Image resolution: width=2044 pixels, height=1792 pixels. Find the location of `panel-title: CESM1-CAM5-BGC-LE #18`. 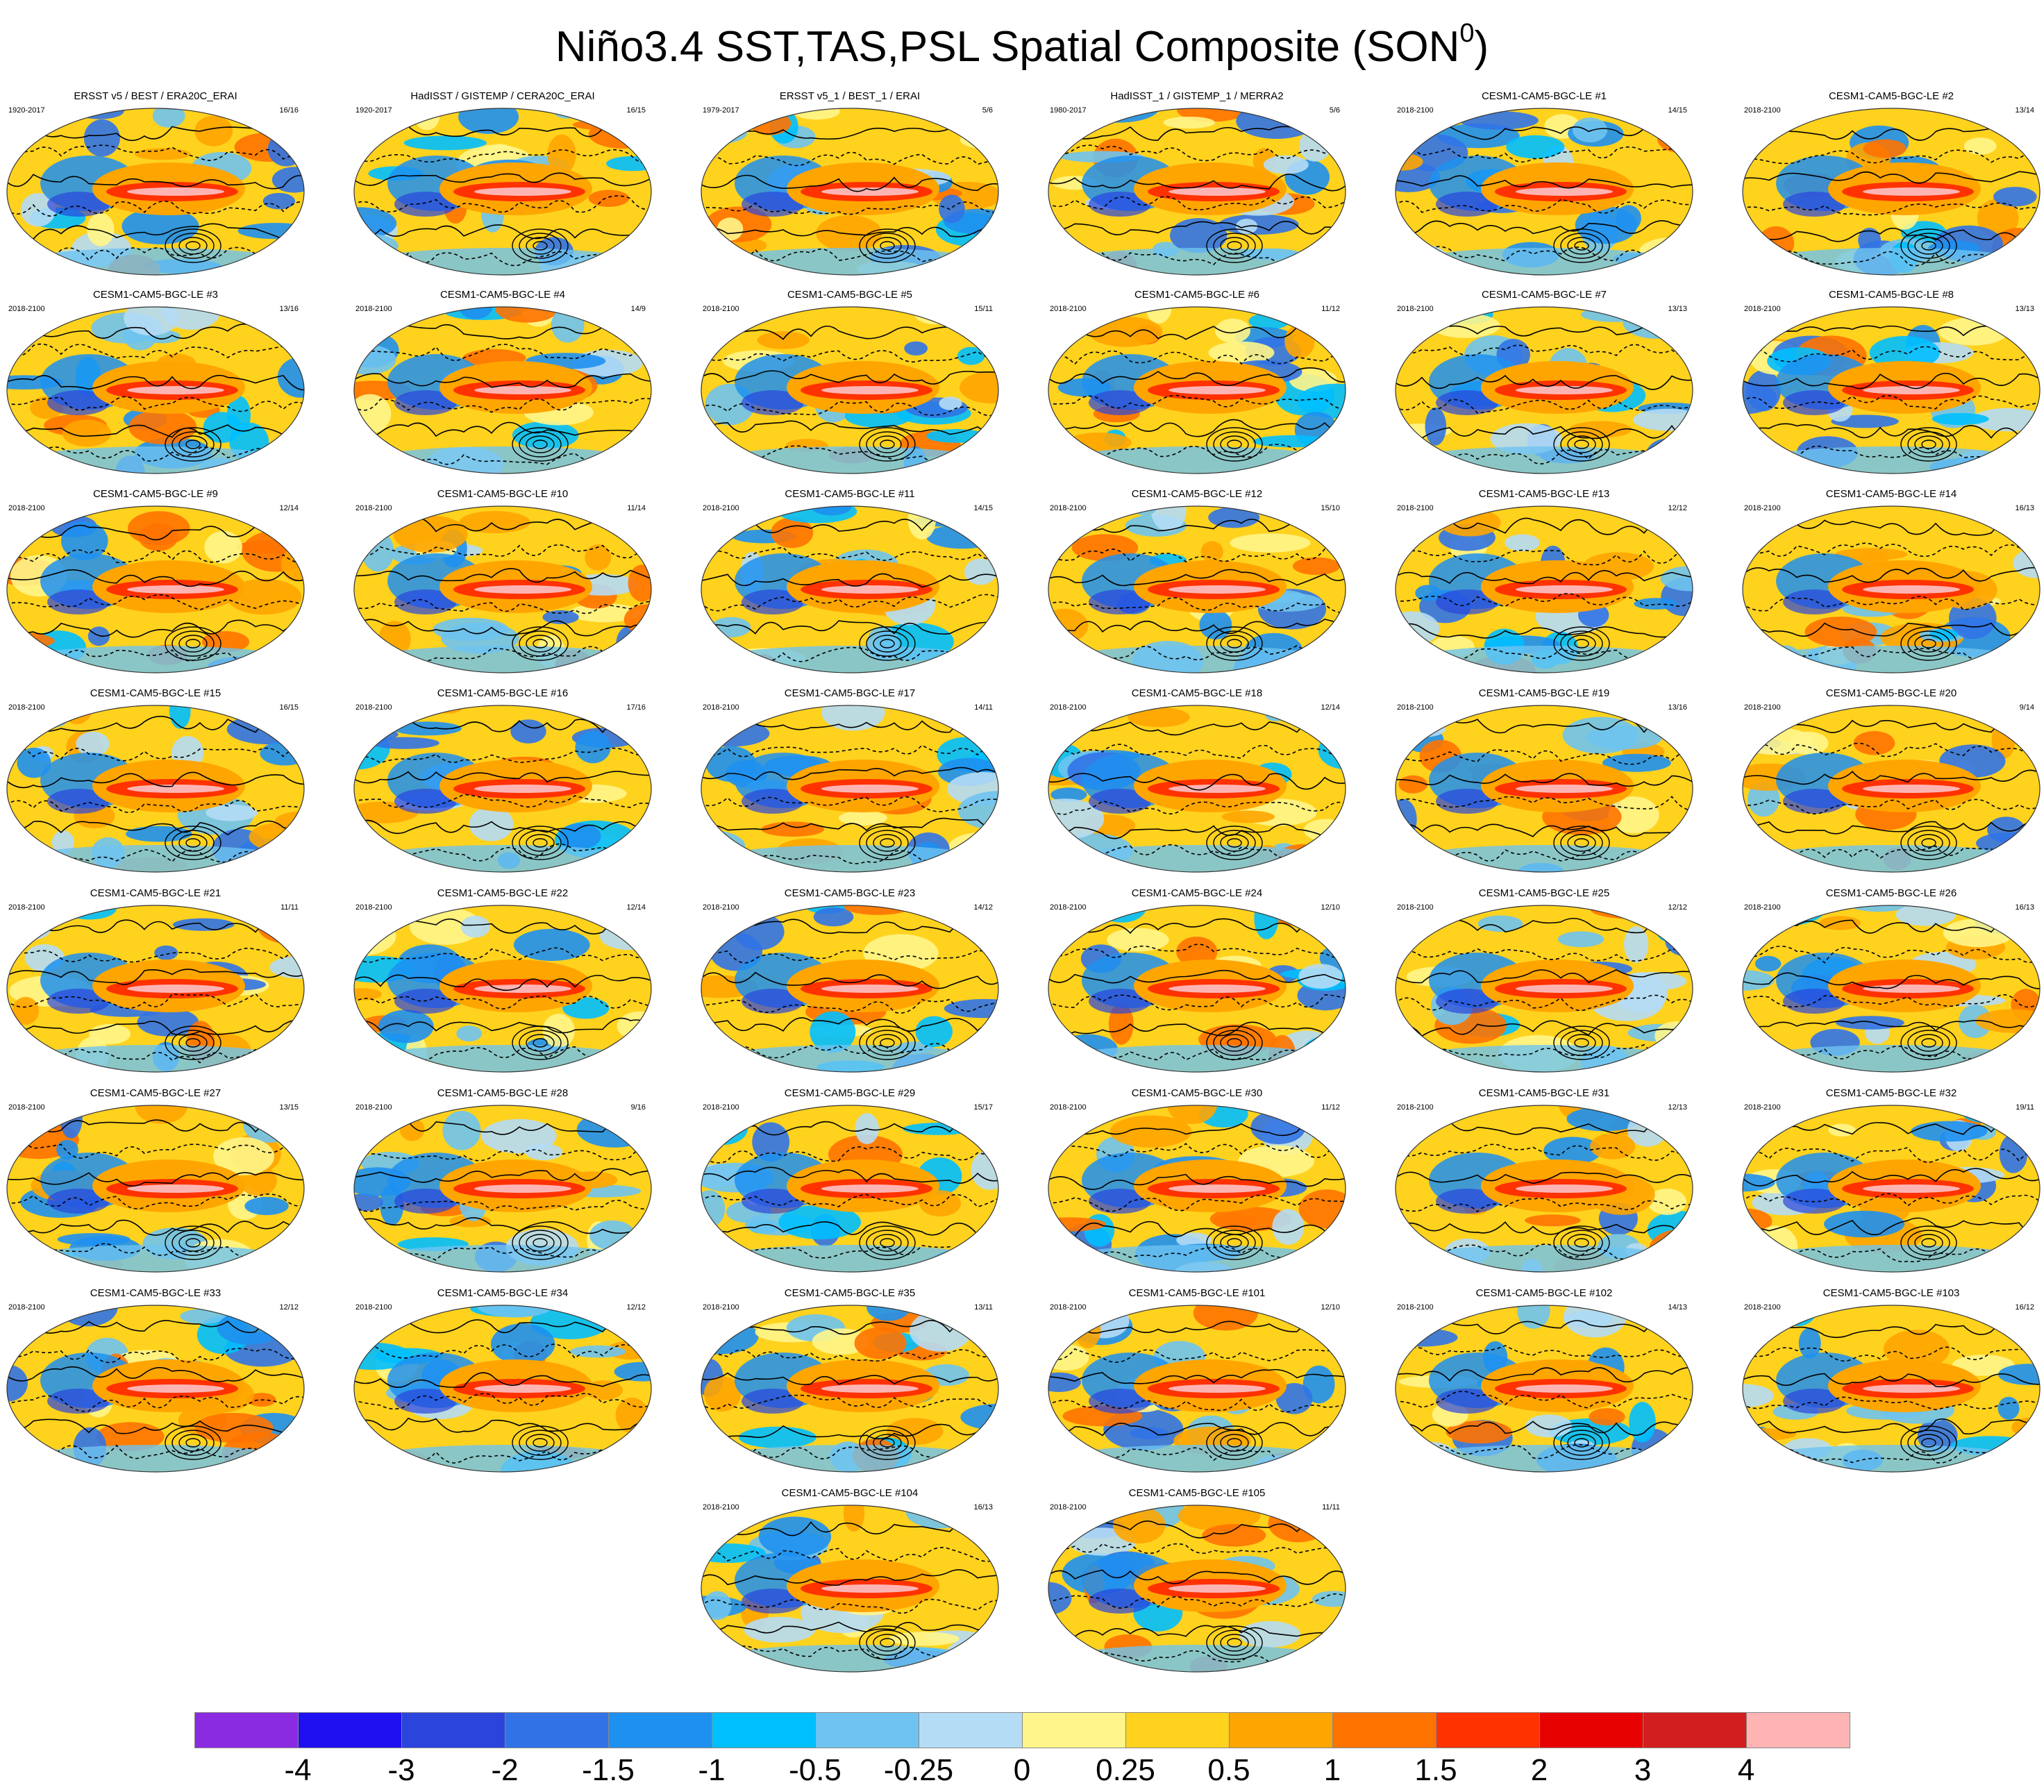

panel-title: CESM1-CAM5-BGC-LE #18 is located at coordinates (1197, 693).